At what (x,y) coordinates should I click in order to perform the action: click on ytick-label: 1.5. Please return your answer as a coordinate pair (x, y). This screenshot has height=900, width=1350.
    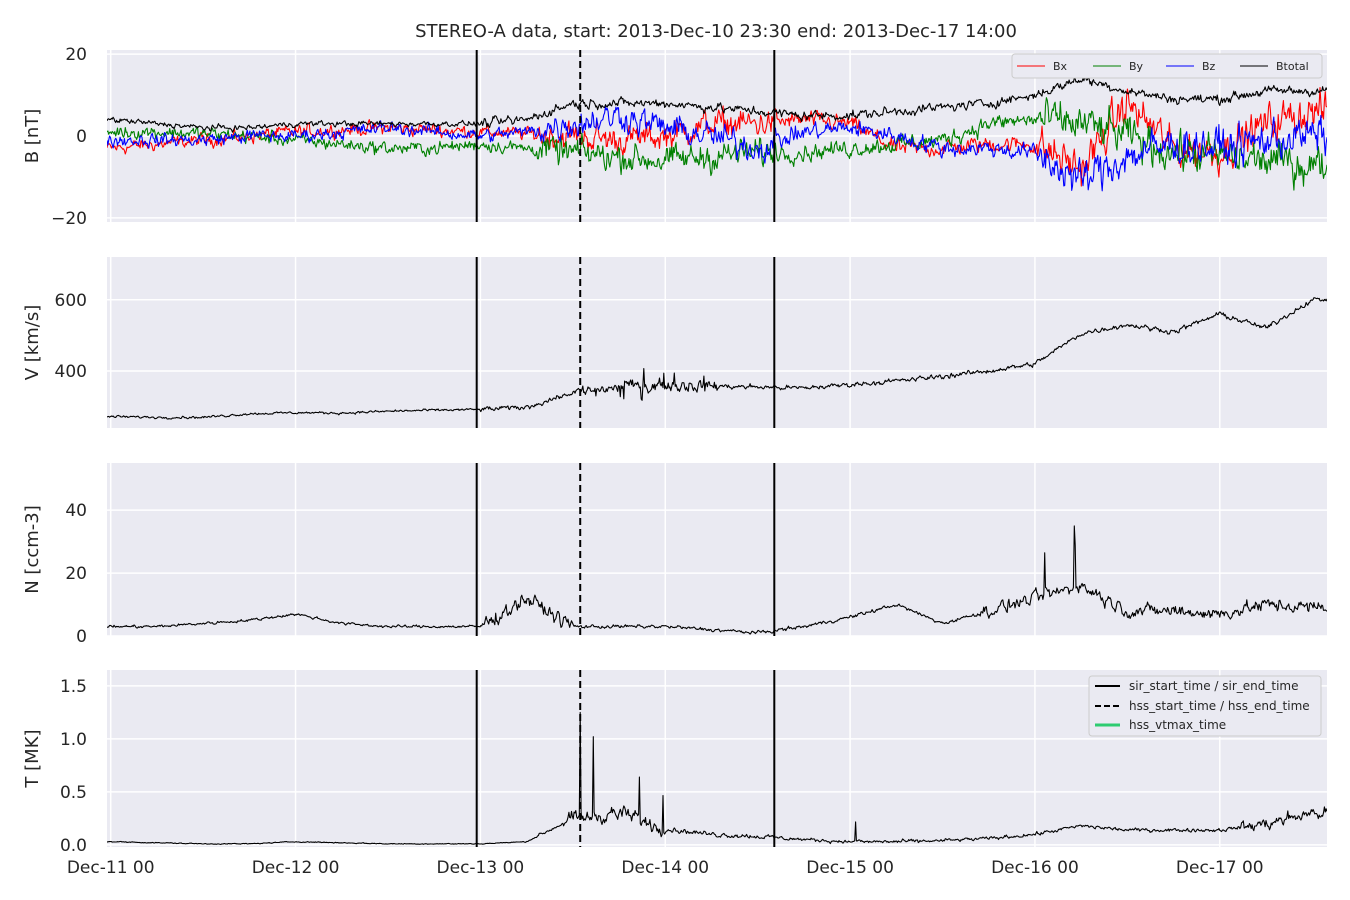
    Looking at the image, I should click on (73, 687).